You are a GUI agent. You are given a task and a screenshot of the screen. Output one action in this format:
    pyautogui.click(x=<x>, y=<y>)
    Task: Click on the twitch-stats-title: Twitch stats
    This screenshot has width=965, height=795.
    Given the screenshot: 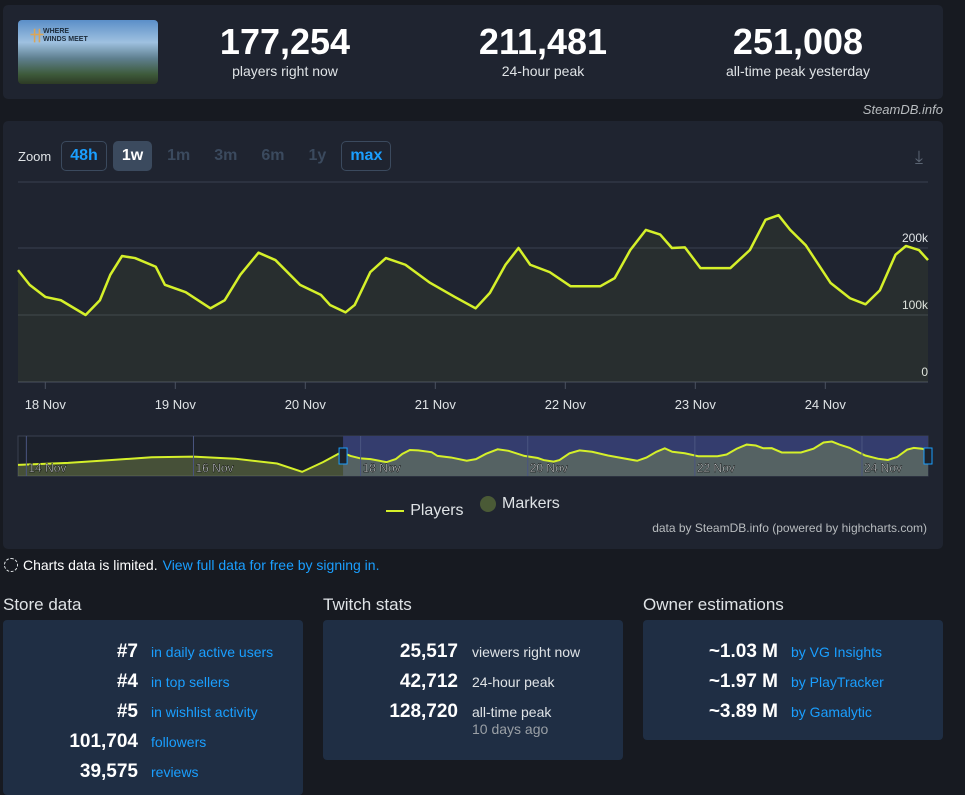 What is the action you would take?
    pyautogui.click(x=367, y=605)
    